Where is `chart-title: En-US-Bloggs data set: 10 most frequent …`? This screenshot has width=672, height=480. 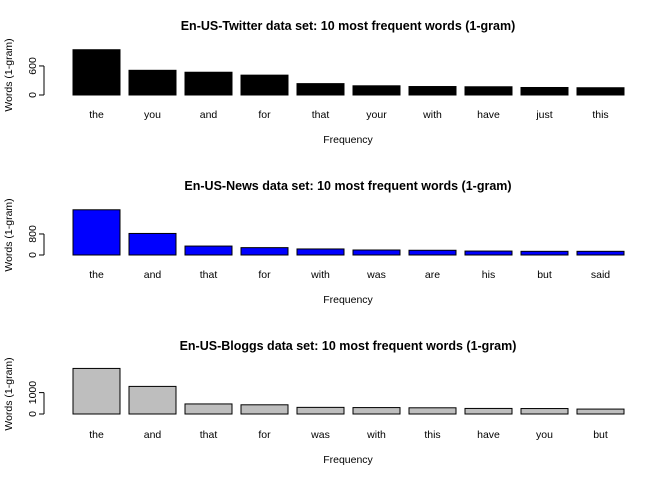
chart-title: En-US-Bloggs data set: 10 most frequent … is located at coordinates (348, 346).